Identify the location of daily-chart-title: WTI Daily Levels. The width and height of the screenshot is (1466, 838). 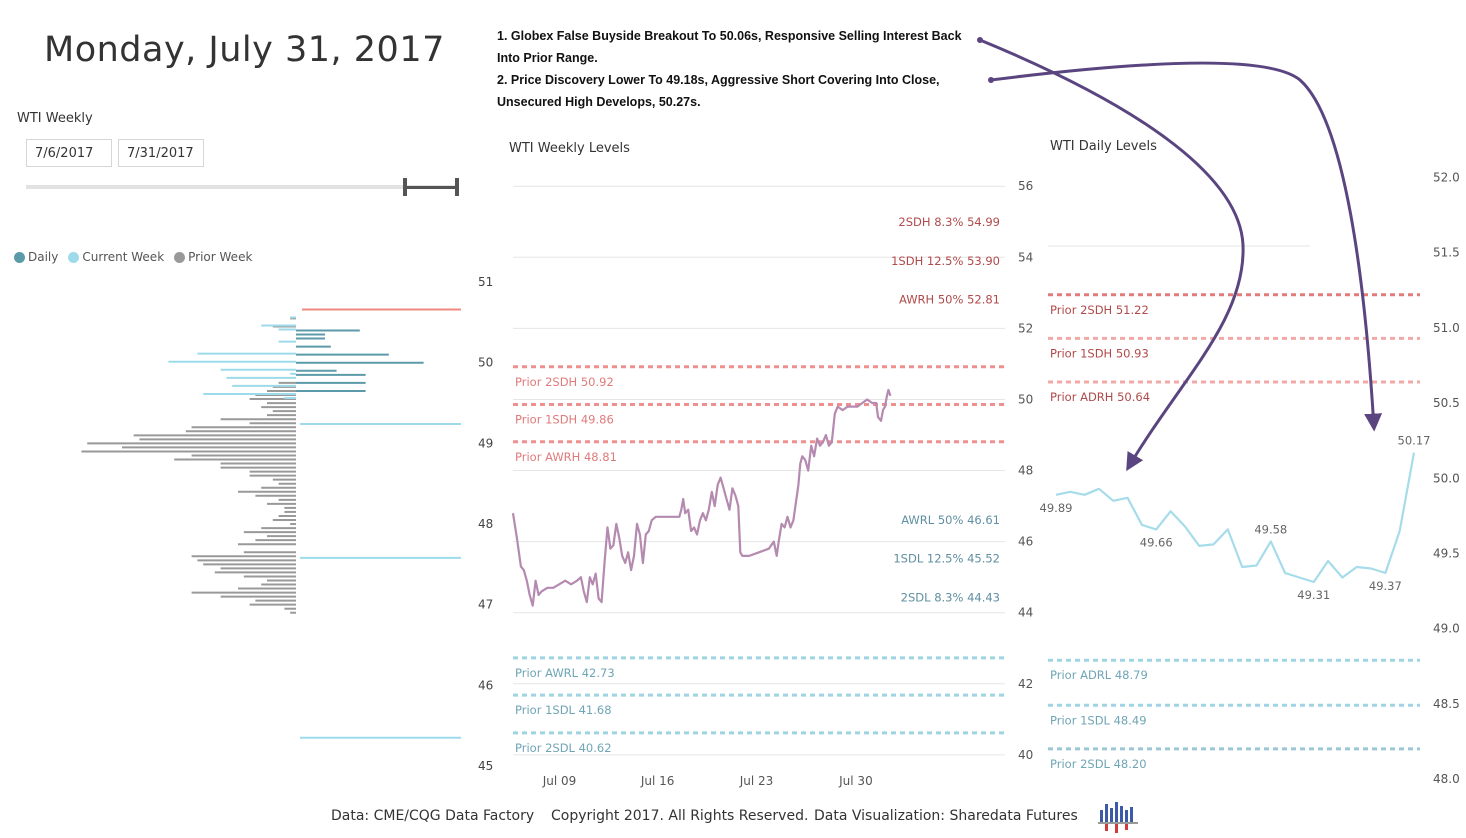
(1103, 146).